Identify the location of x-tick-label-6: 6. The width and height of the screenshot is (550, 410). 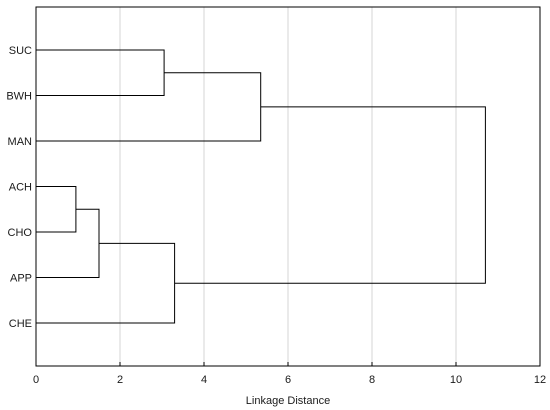
(288, 380).